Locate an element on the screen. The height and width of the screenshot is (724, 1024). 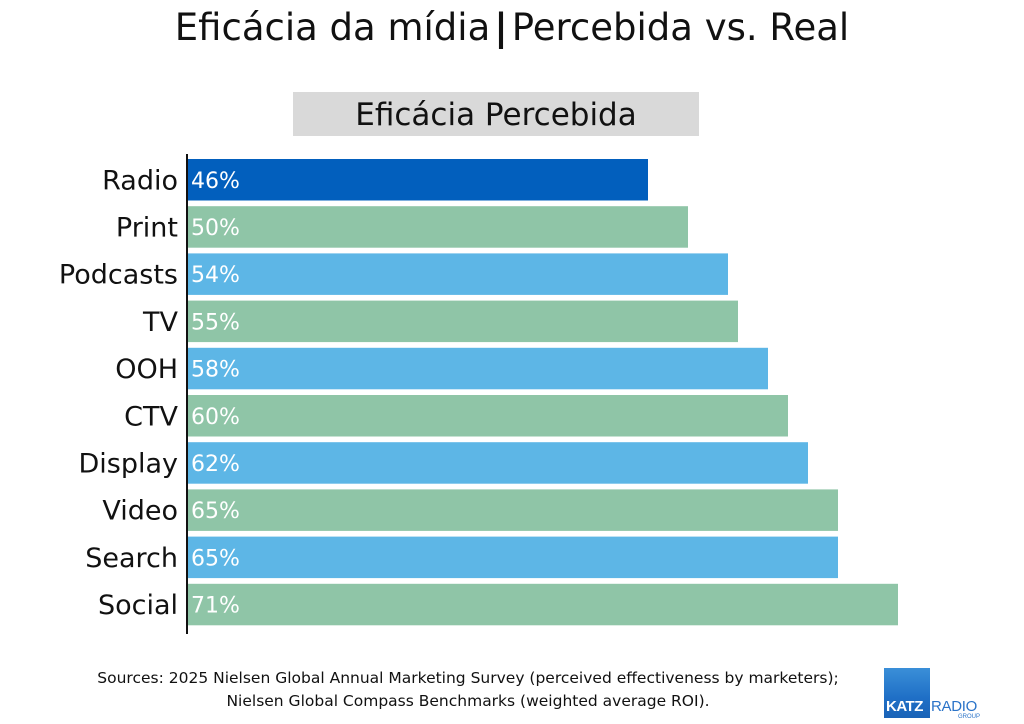
logo-mark is located at coordinates (907, 693).